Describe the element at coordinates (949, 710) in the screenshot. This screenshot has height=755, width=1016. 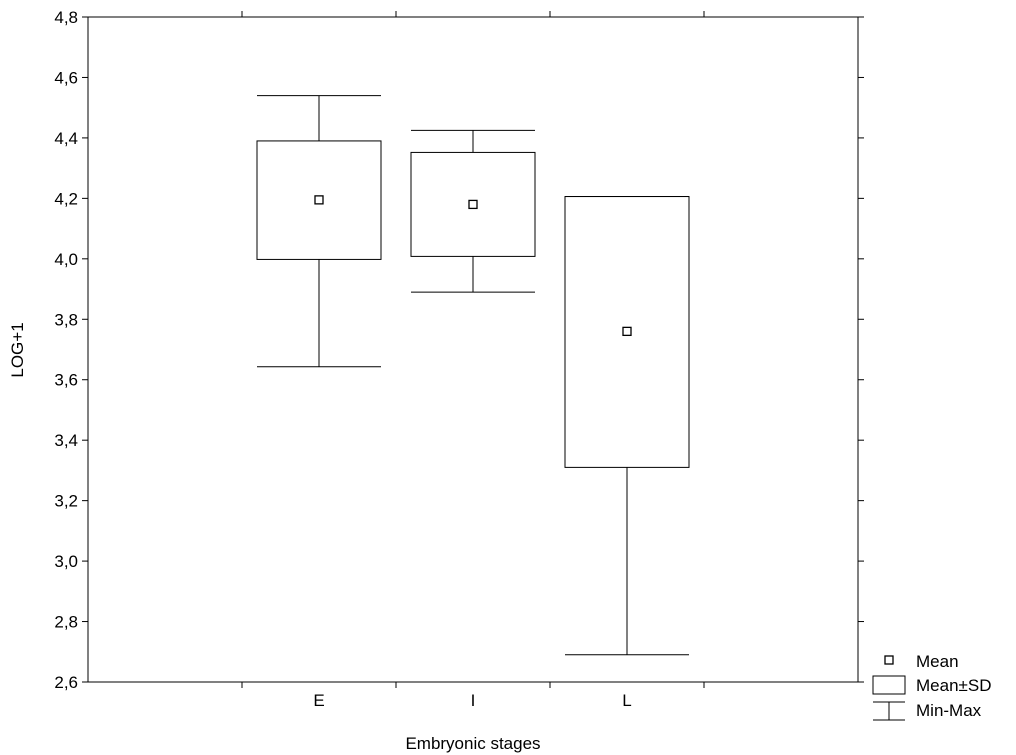
I see `legend-minmax-label: Min-Max` at that location.